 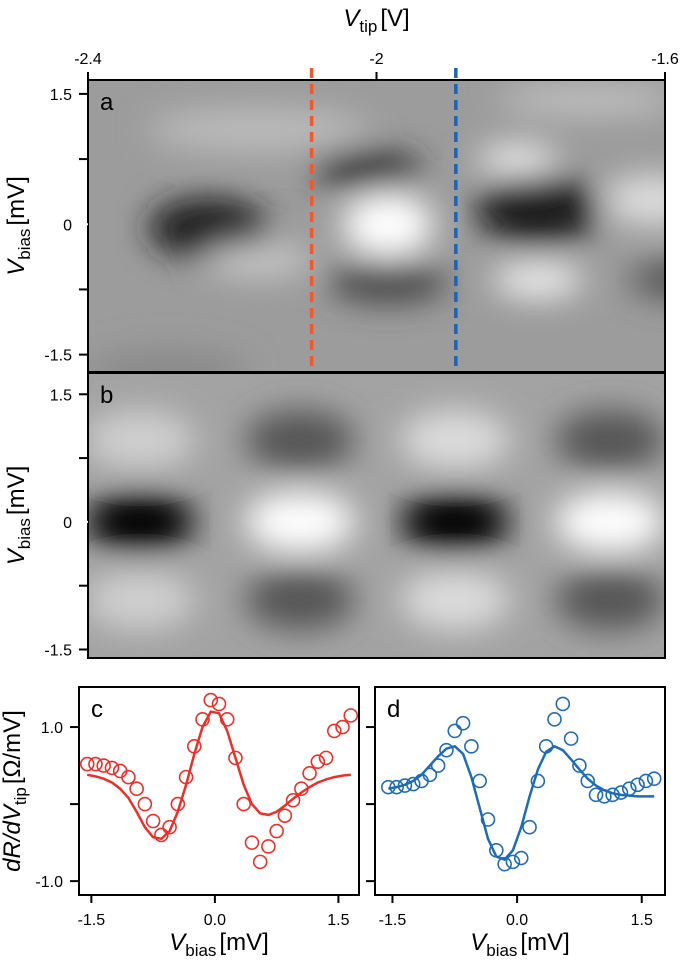 I want to click on axis-label: Vbias [mV], so click(x=18, y=226).